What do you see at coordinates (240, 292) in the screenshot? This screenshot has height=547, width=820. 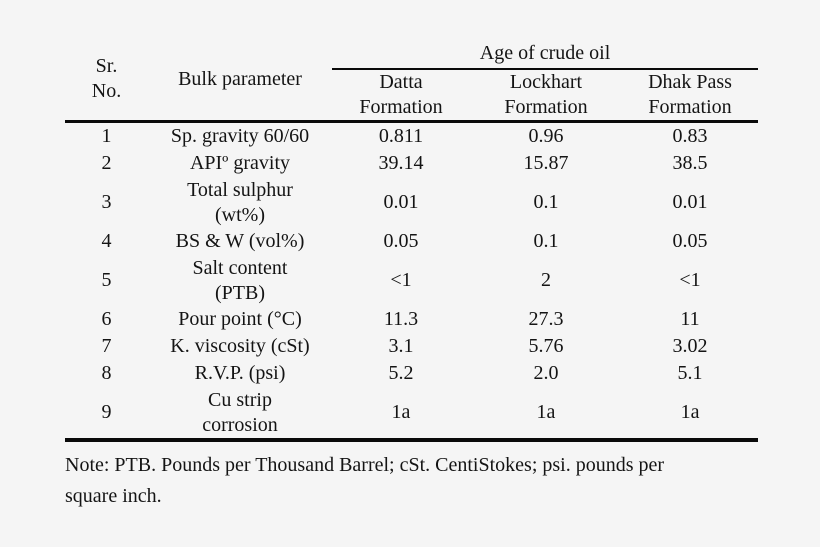 I see `parameter-line: (PTB)` at bounding box center [240, 292].